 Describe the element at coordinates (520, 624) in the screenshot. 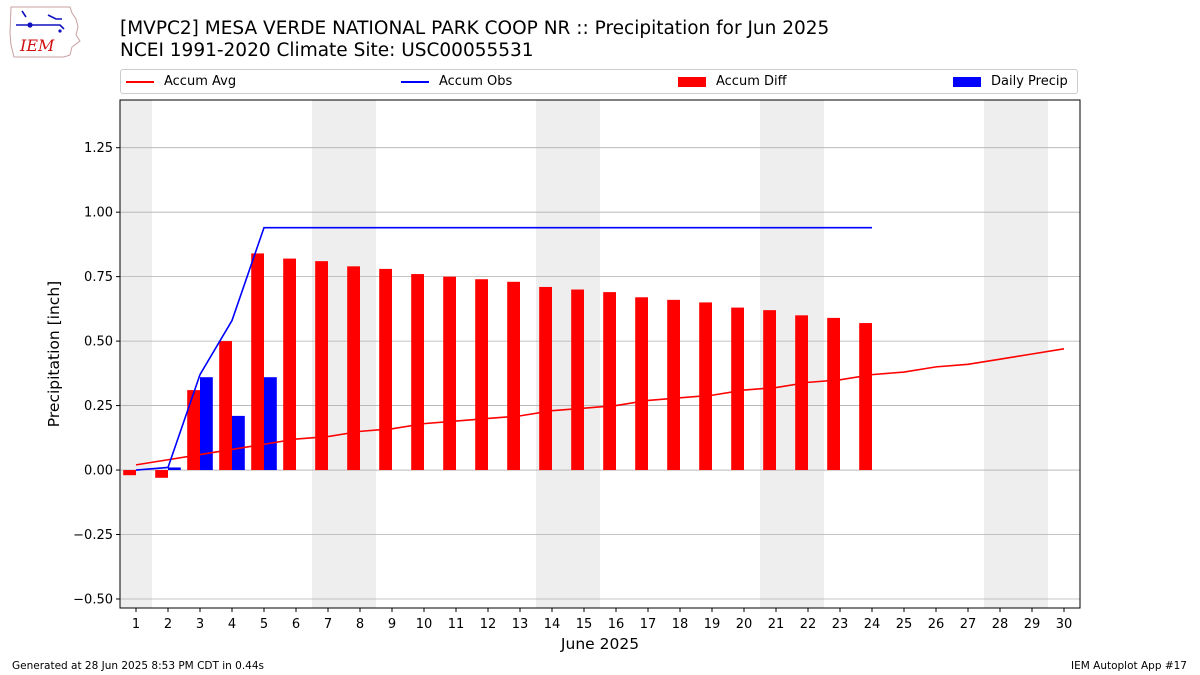

I see `x-tick-label: 13` at that location.